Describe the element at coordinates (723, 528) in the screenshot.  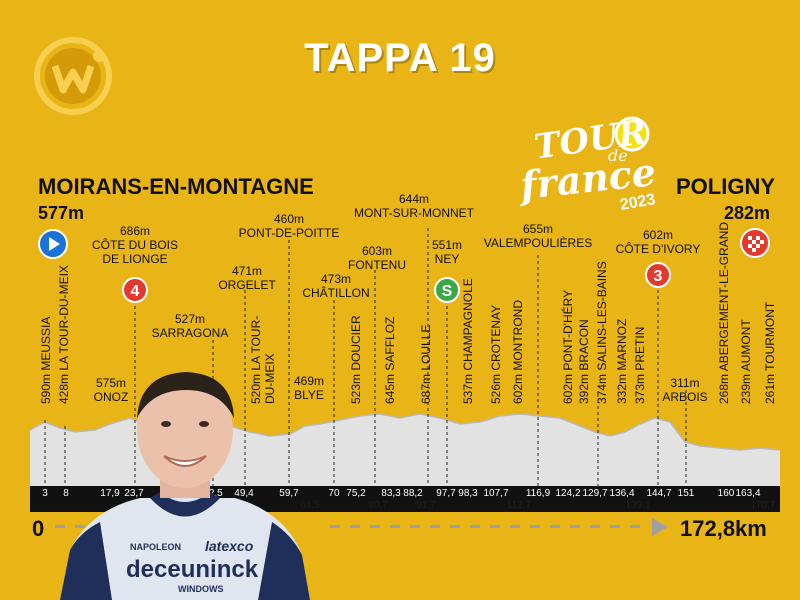
I see `distance-end: 172,8km` at that location.